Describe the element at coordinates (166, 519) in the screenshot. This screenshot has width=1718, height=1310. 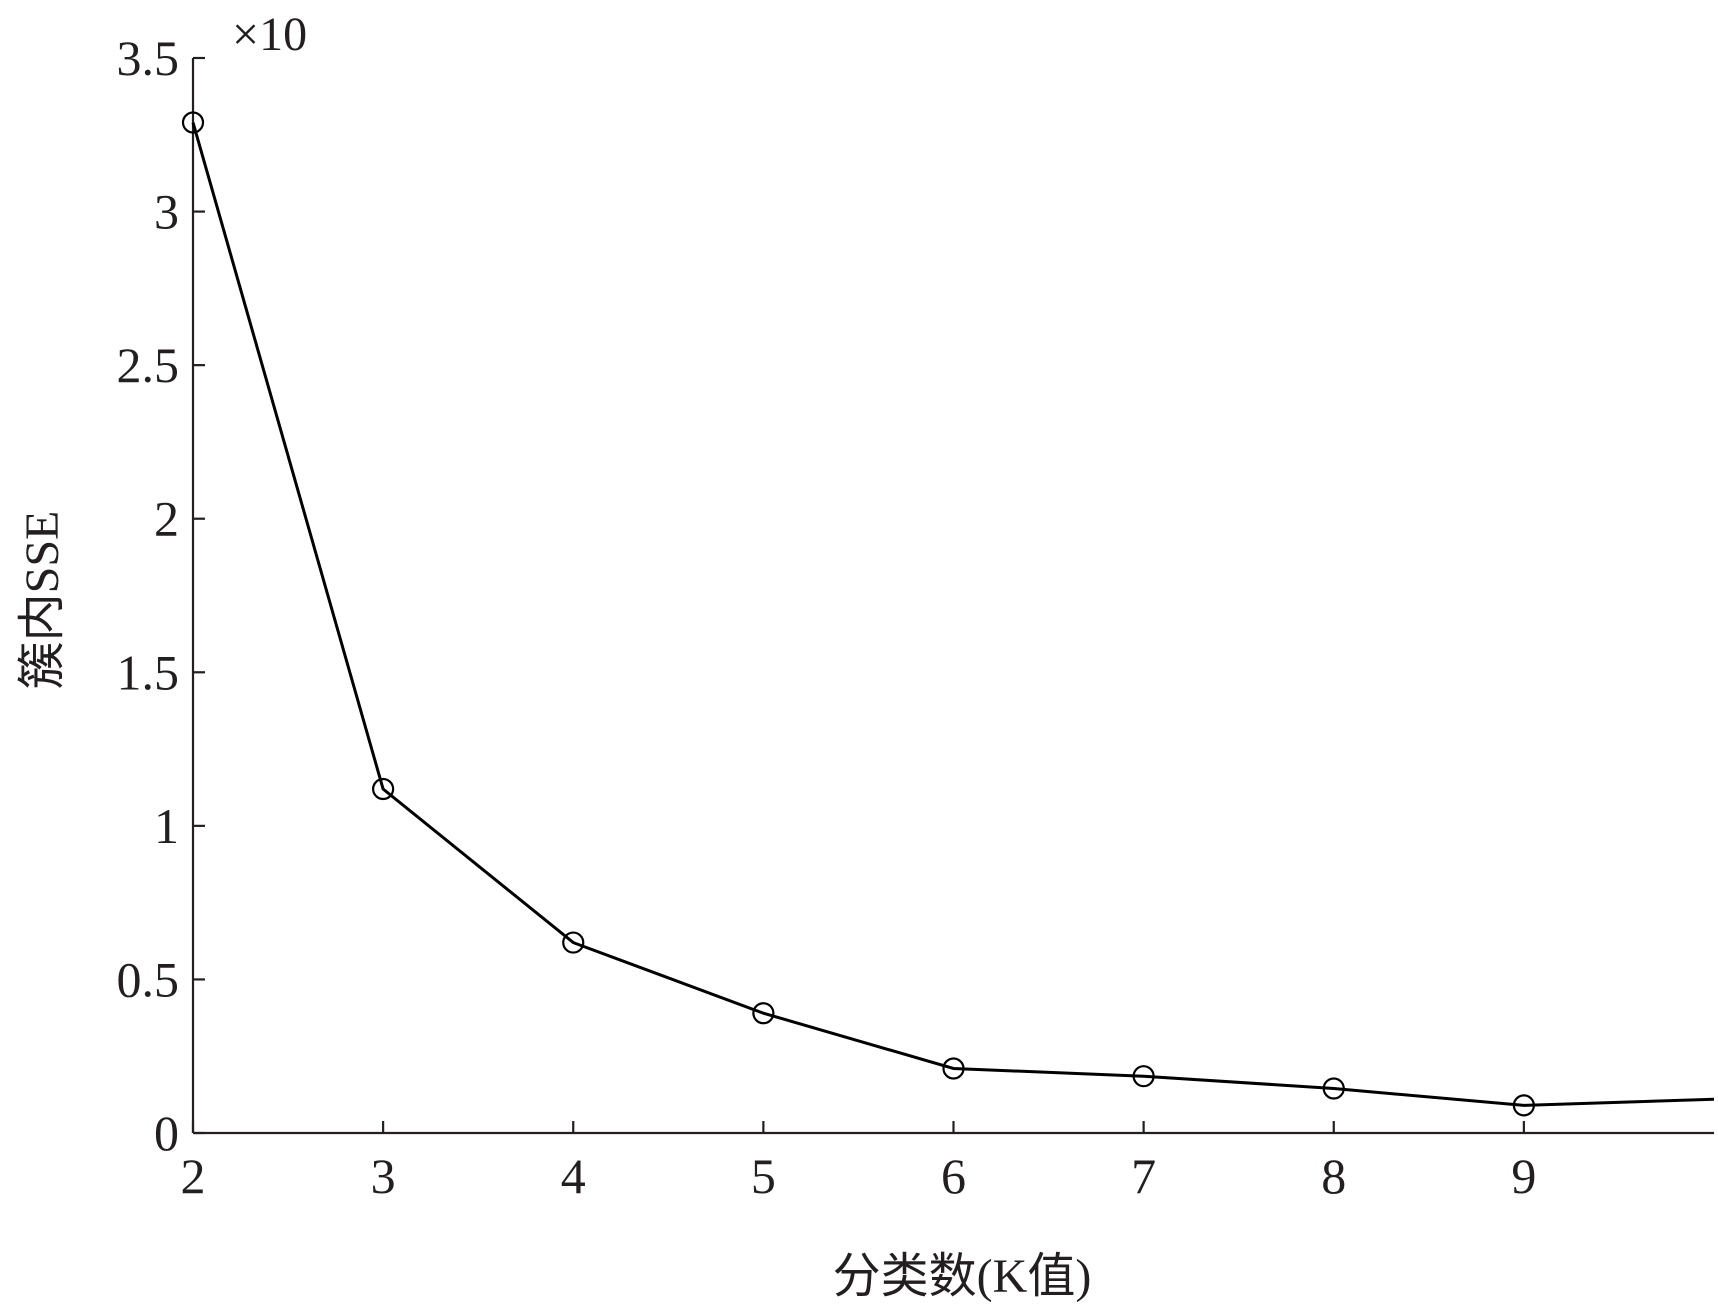
I see `y-tick-label: 2` at that location.